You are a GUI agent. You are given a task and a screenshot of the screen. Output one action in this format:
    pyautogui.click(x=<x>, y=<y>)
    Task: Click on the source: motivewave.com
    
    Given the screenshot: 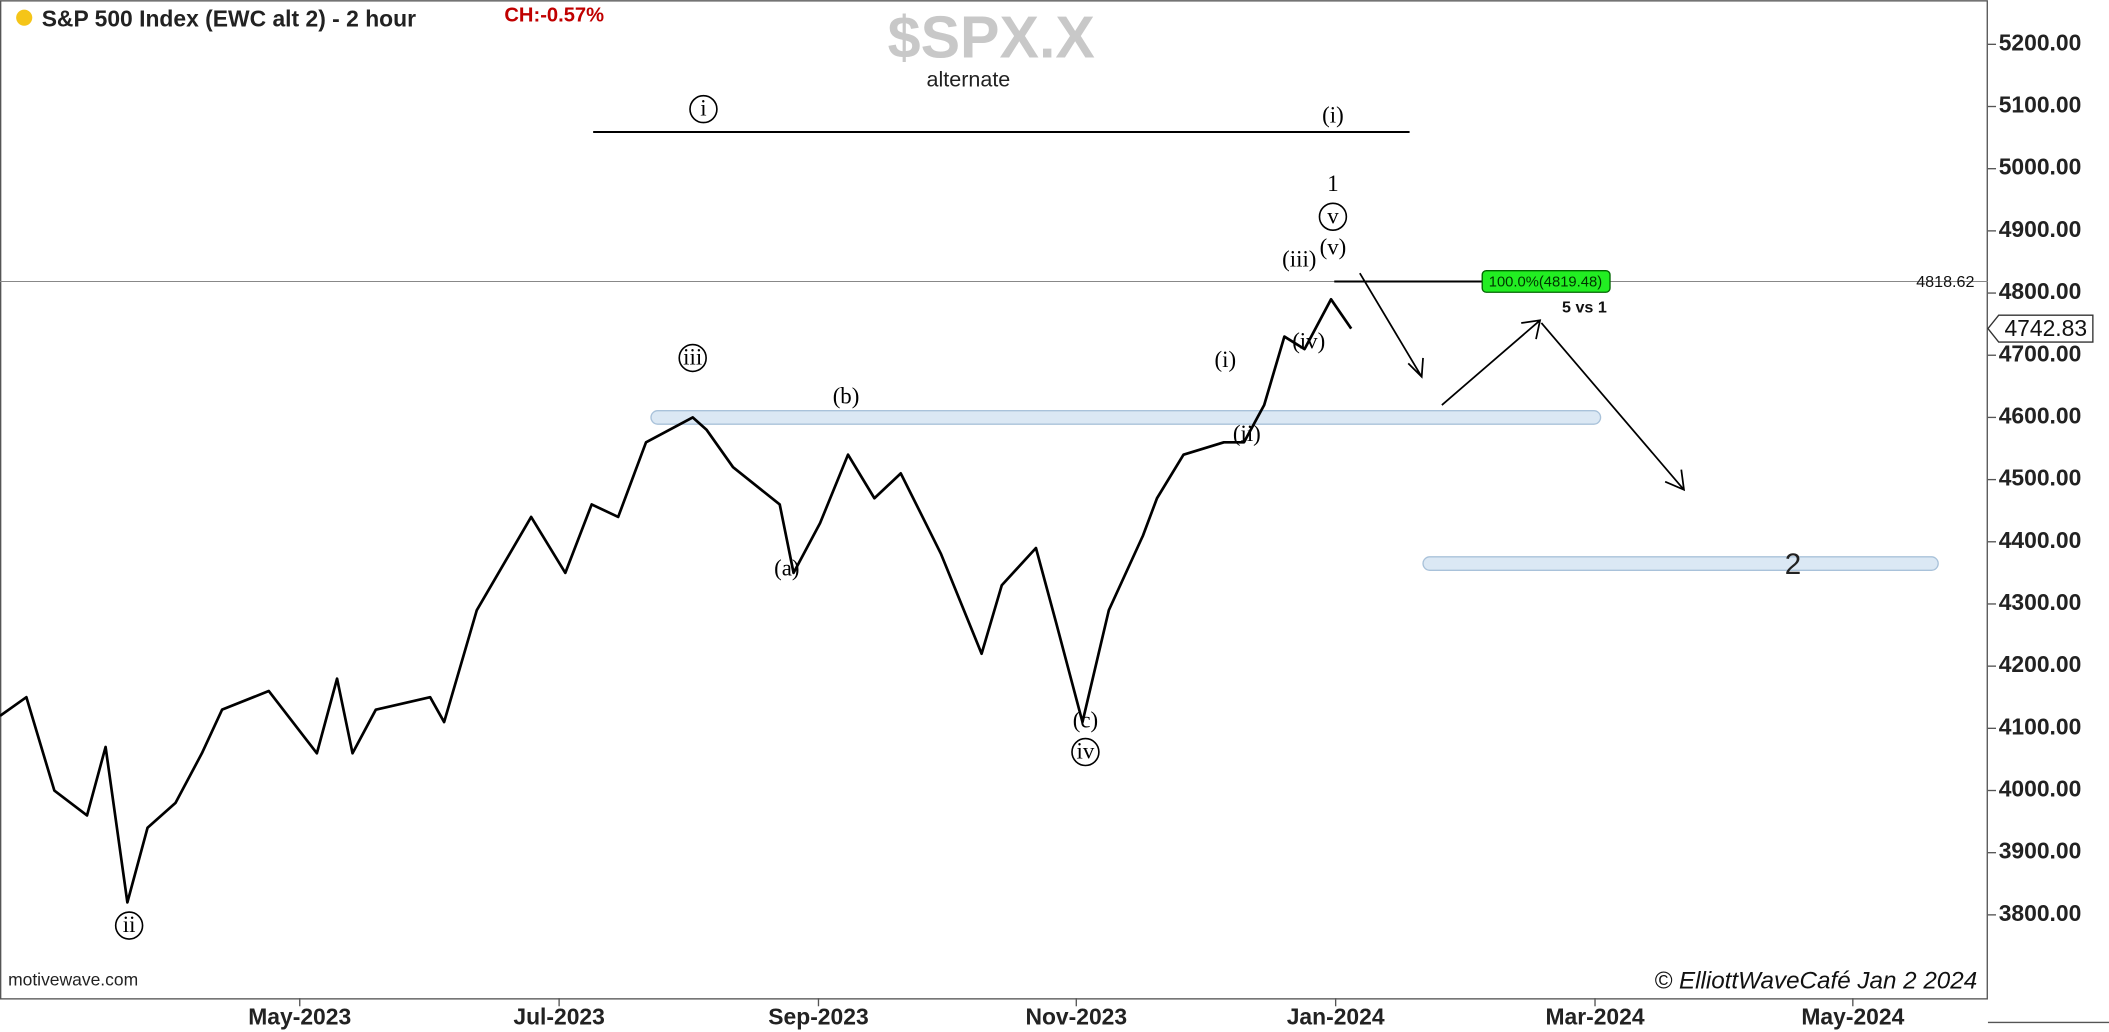 What is the action you would take?
    pyautogui.click(x=73, y=979)
    